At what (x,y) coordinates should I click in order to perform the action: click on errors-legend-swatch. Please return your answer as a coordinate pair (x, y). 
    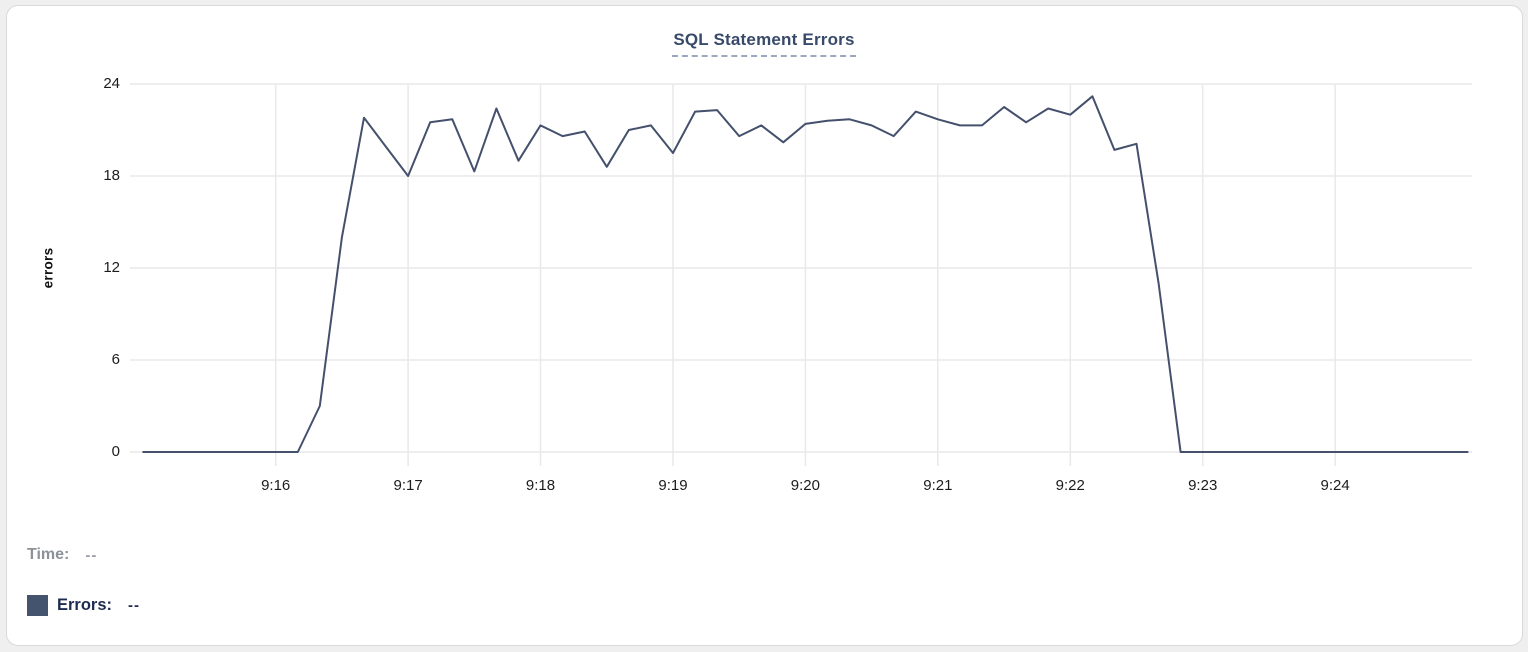
    Looking at the image, I should click on (37, 605).